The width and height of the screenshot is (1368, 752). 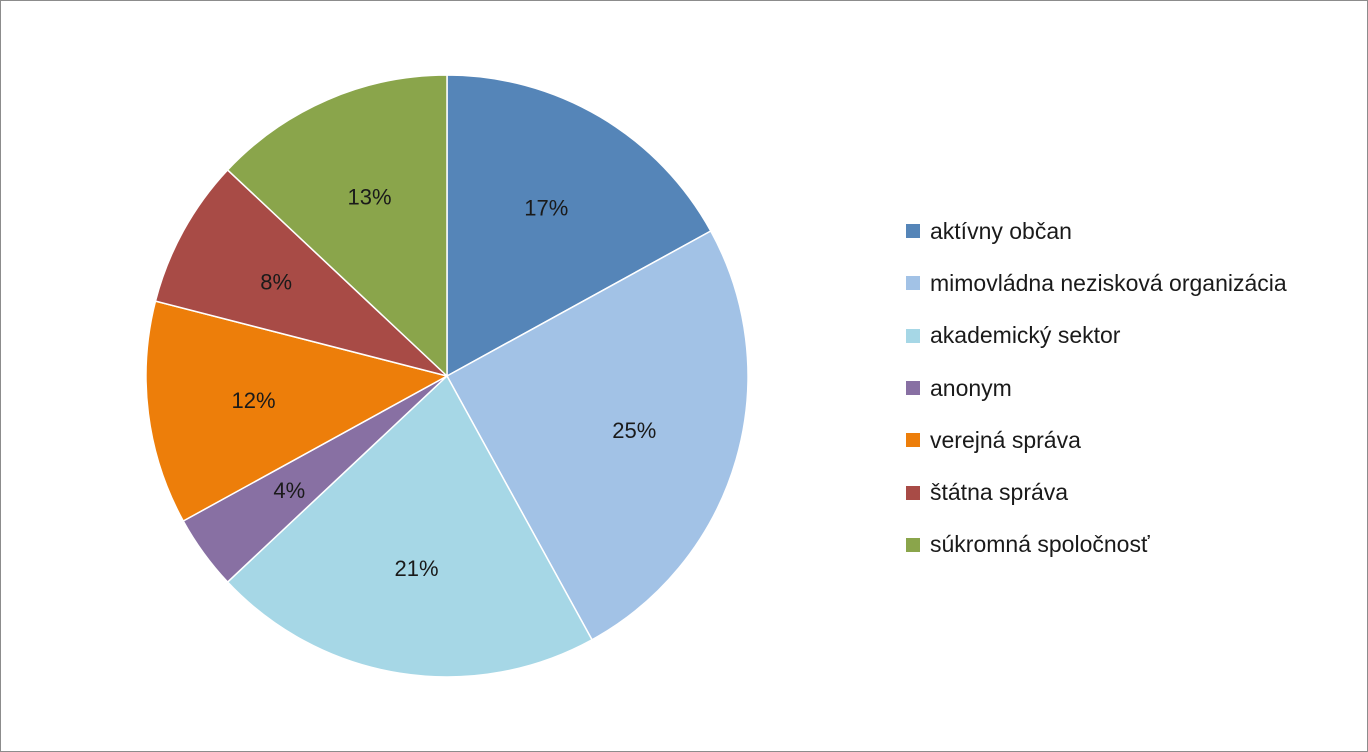 What do you see at coordinates (254, 400) in the screenshot?
I see `data-label-verejna-sprava: 12%` at bounding box center [254, 400].